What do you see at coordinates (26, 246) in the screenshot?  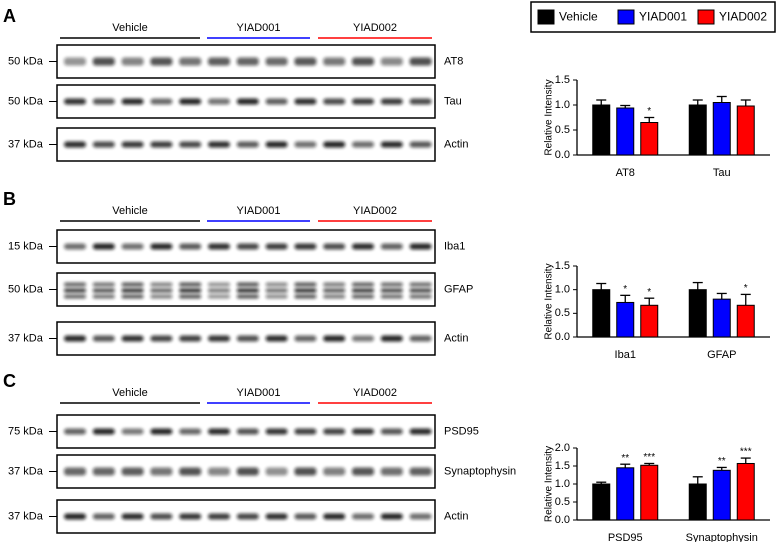 I see `weight-label: 15 kDa` at bounding box center [26, 246].